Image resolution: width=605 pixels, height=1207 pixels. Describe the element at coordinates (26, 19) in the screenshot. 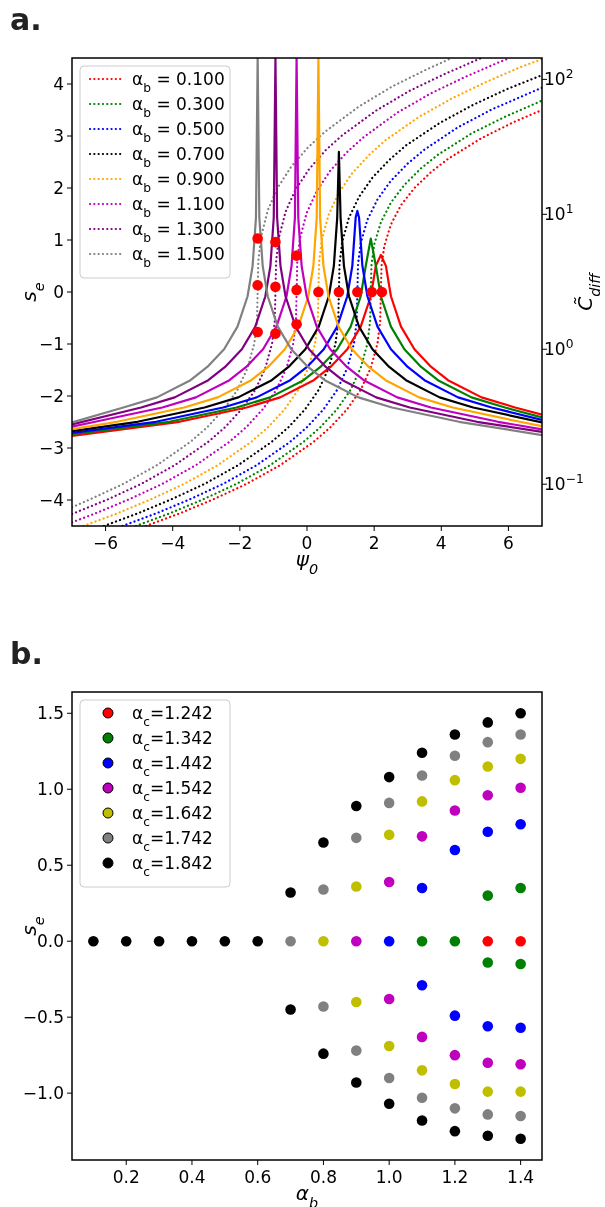

I see `chart-title: a.` at that location.